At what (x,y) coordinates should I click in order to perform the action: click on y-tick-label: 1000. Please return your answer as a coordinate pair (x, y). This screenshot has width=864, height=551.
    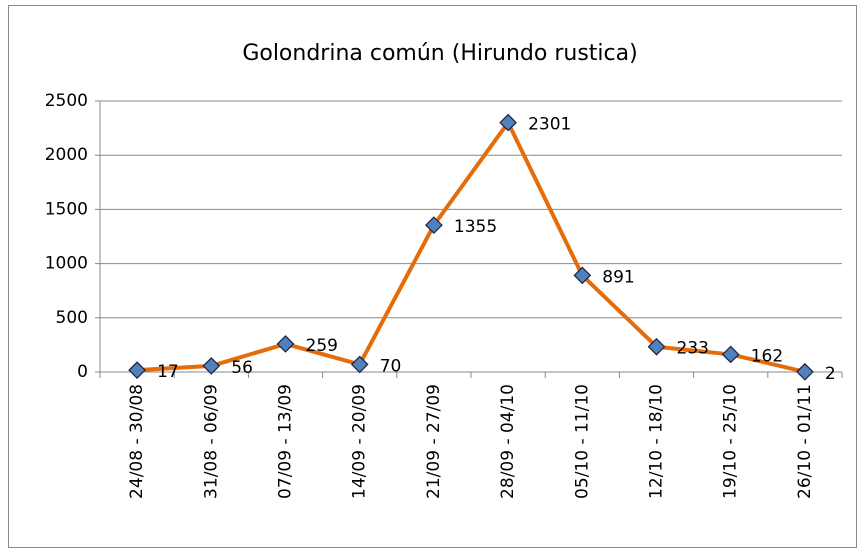
    Looking at the image, I should click on (66, 264).